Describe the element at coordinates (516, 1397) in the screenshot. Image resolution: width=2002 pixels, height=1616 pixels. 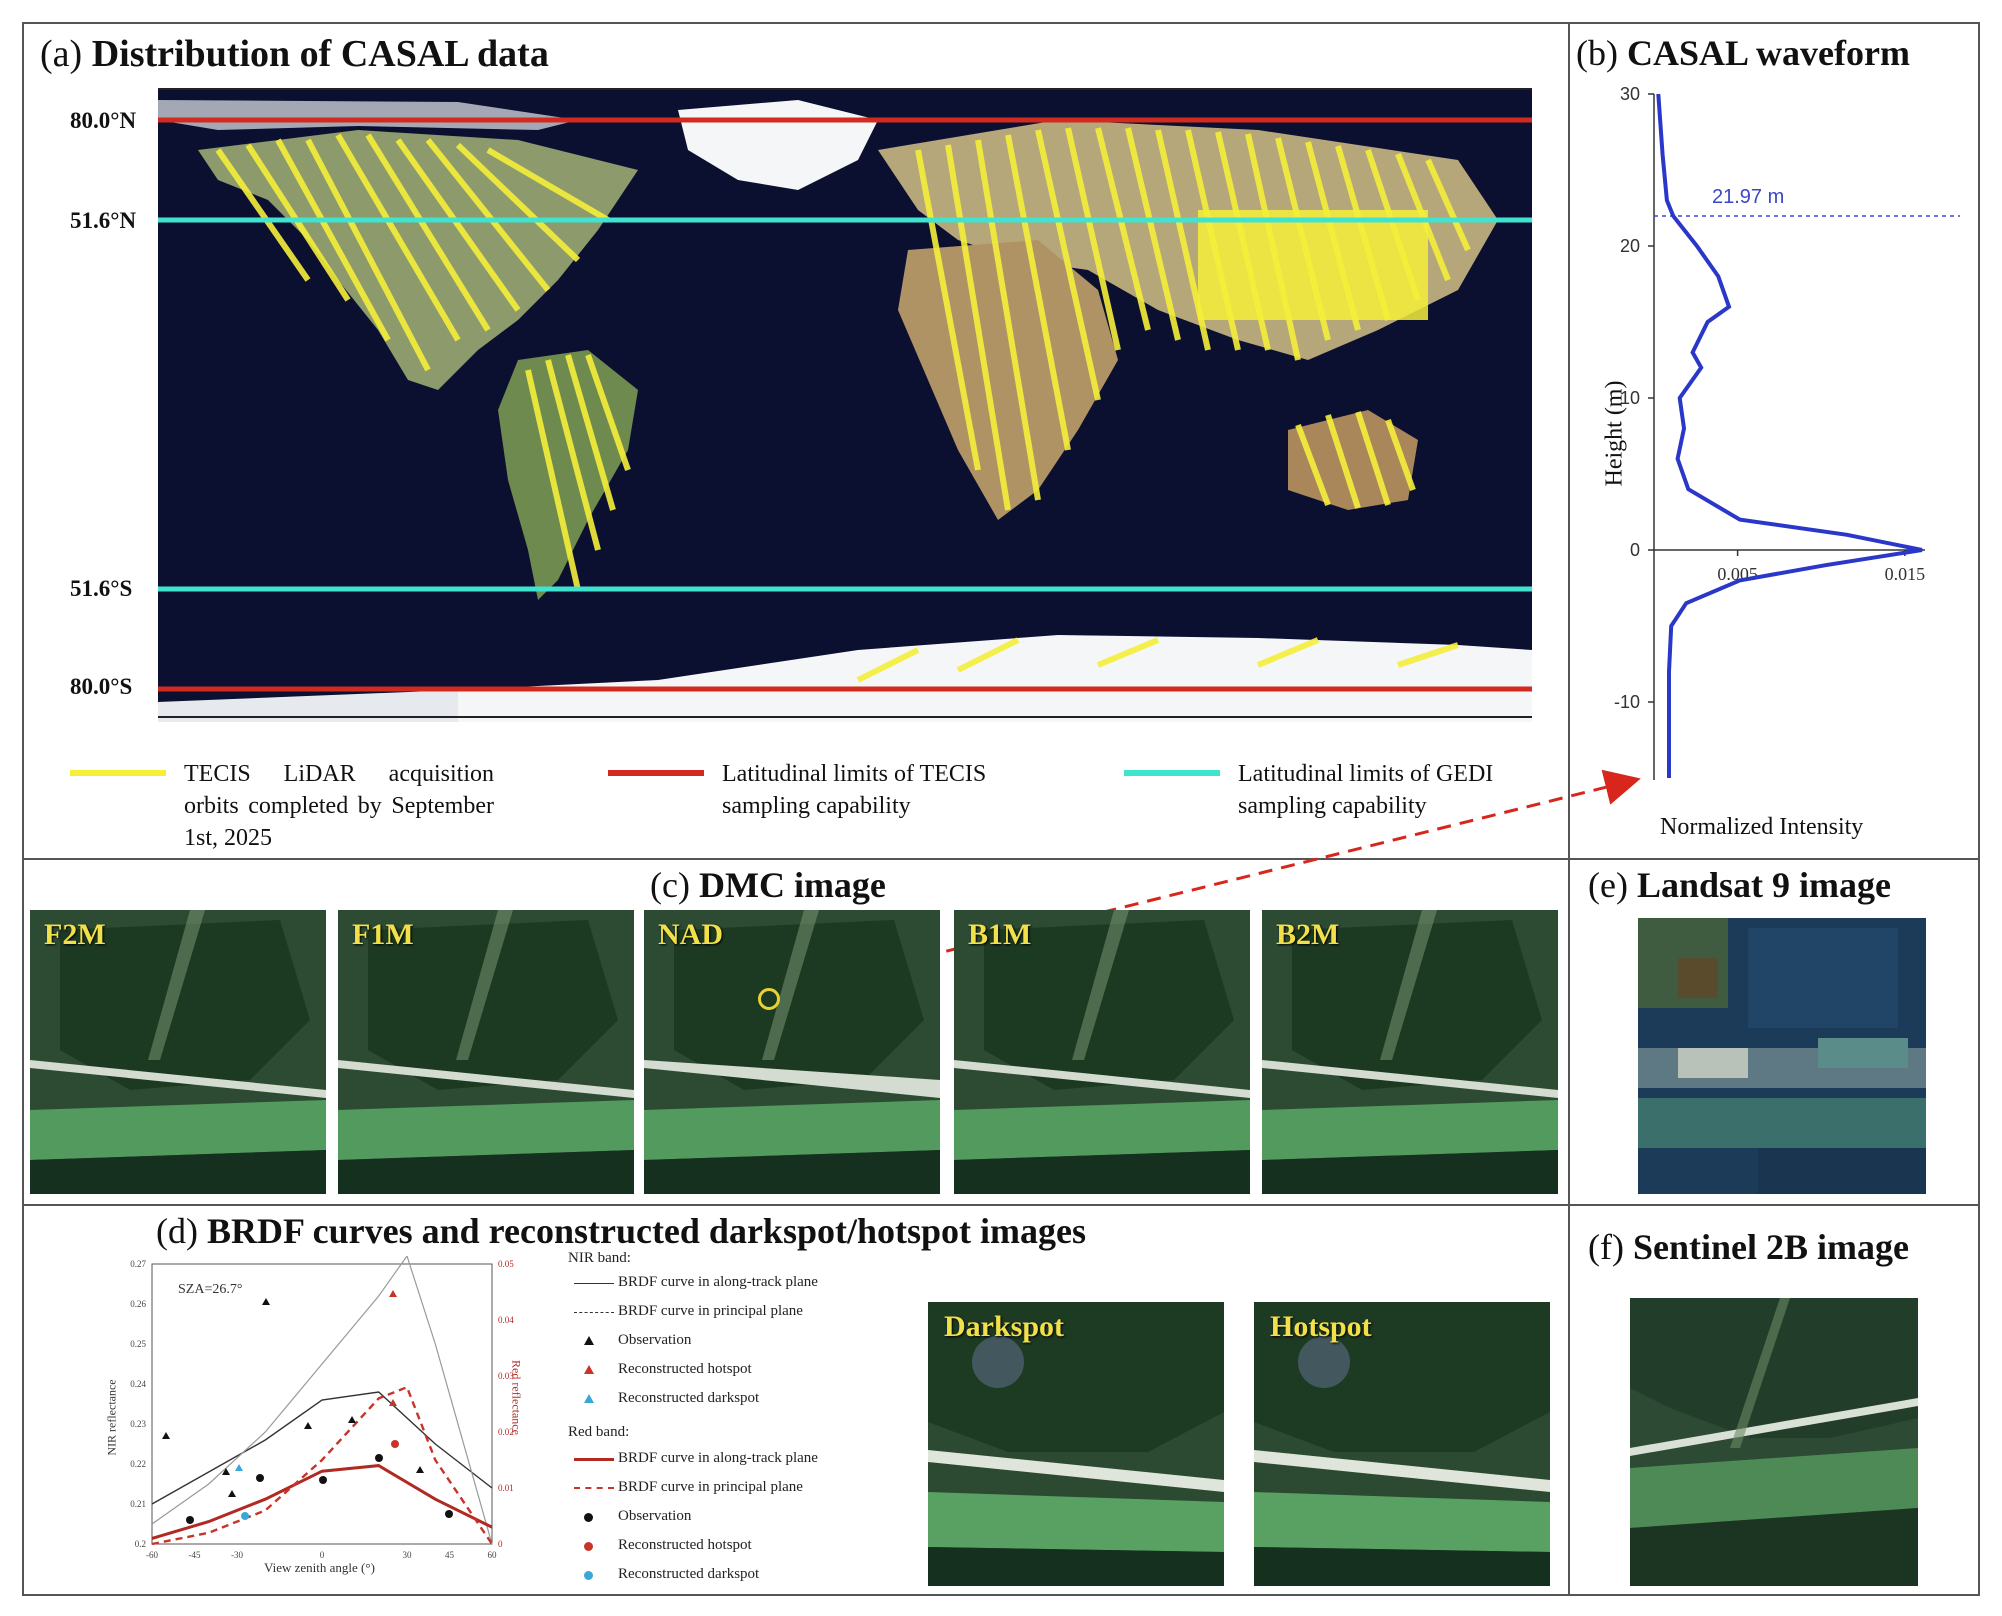
I see `brdf-ylabel-right: Red reflectance` at that location.